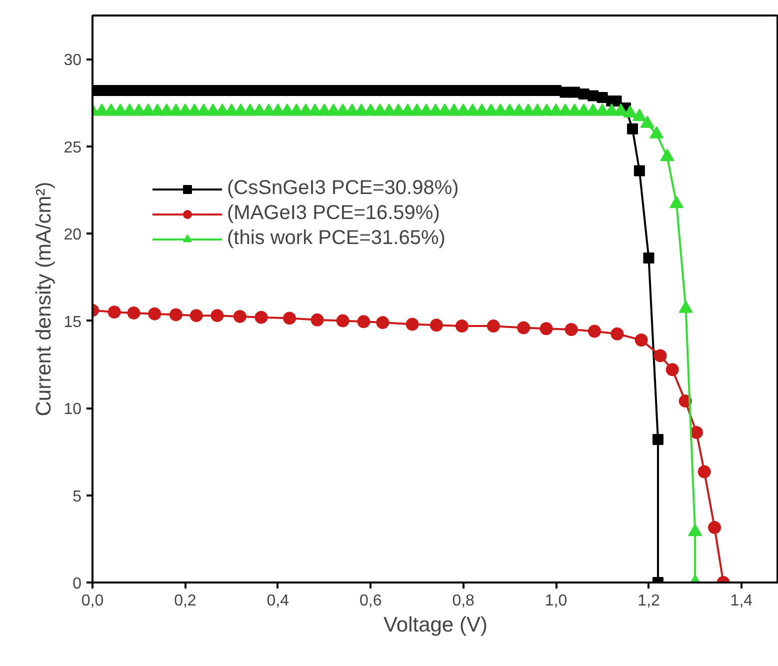 The width and height of the screenshot is (778, 666). Describe the element at coordinates (44, 299) in the screenshot. I see `y-axis-title: Current density (mA/cm²)` at that location.